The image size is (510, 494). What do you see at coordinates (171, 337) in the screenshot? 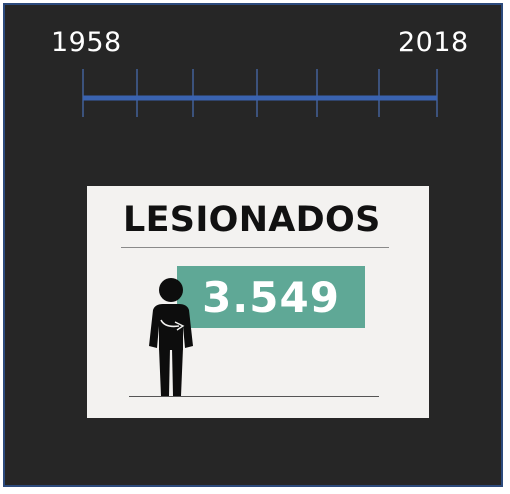
I see `person-standing-icon` at bounding box center [171, 337].